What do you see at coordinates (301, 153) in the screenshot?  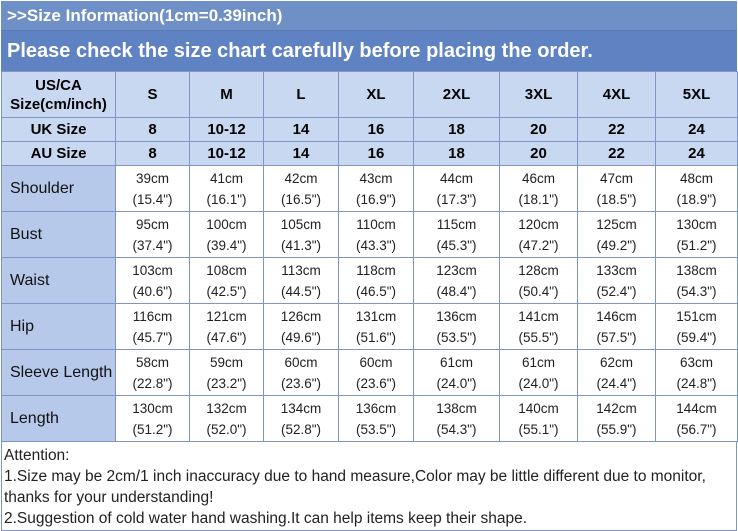 I see `au-size-cell: 14` at bounding box center [301, 153].